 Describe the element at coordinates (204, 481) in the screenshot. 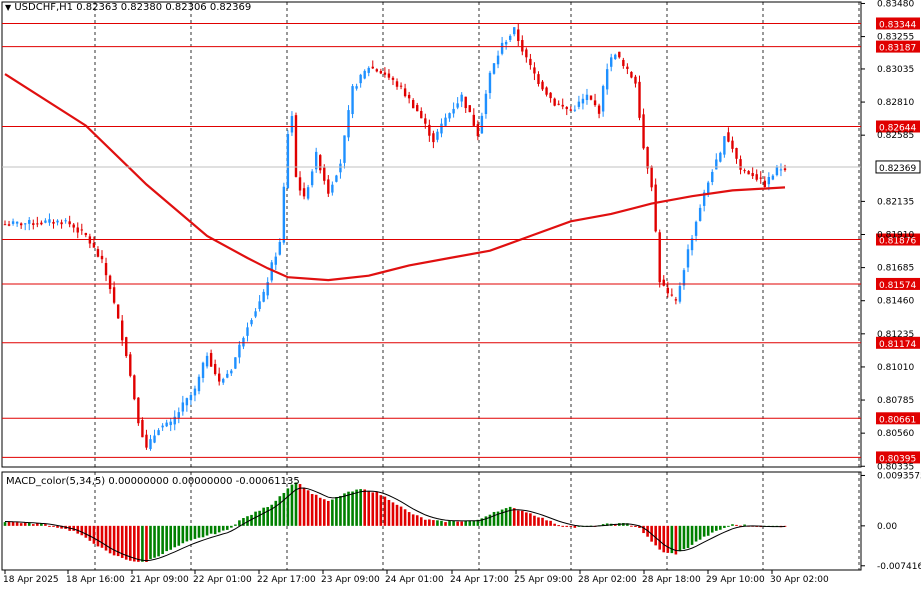

I see `macd-values: 0.00000000 0.00000000 -0.00061135` at that location.